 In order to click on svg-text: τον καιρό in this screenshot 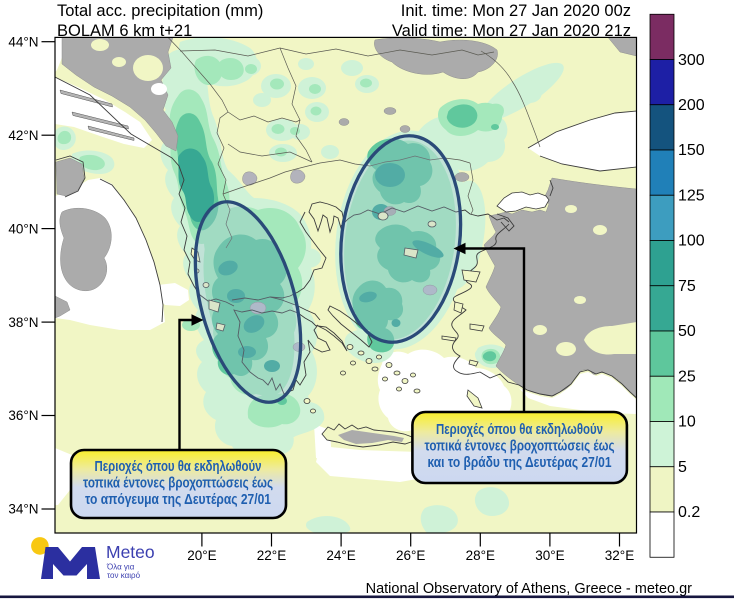, I will do `click(124, 575)`.